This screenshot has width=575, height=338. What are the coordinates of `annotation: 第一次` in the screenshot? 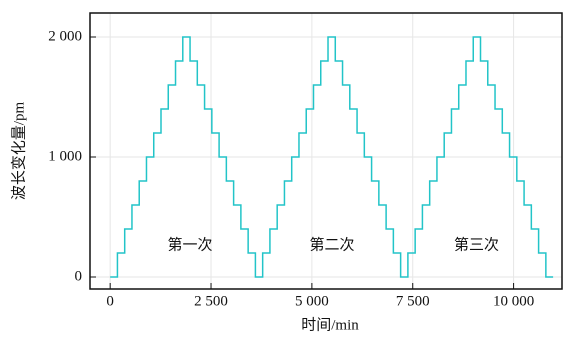 It's located at (190, 244).